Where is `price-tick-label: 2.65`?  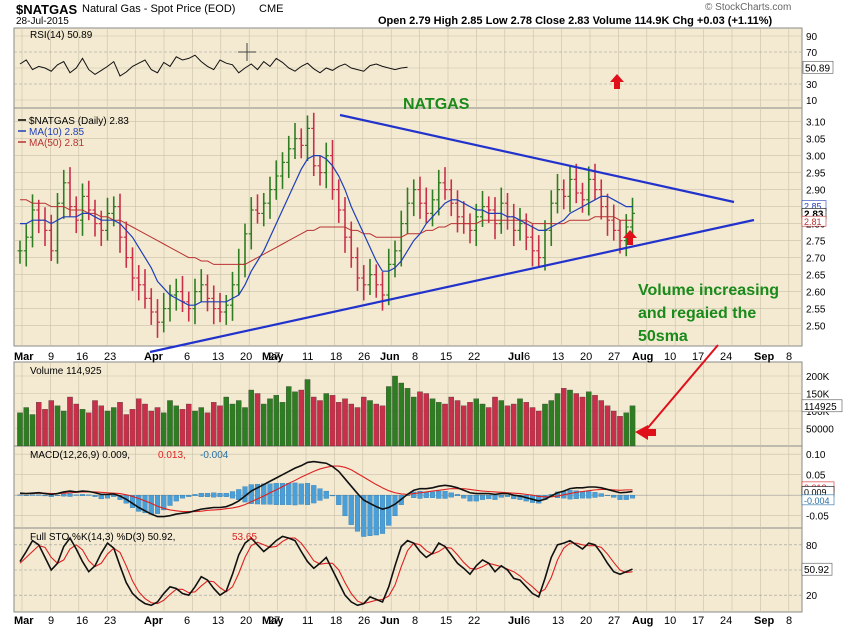 price-tick-label: 2.65 is located at coordinates (816, 276).